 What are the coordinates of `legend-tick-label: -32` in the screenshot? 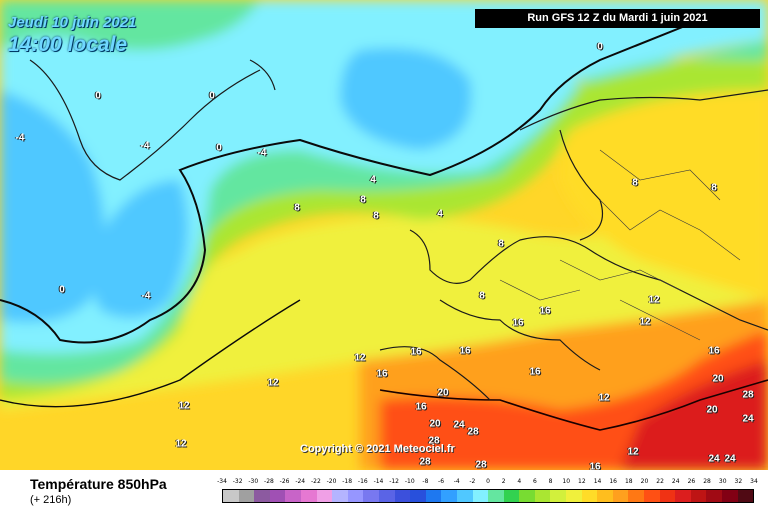 It's located at (237, 481).